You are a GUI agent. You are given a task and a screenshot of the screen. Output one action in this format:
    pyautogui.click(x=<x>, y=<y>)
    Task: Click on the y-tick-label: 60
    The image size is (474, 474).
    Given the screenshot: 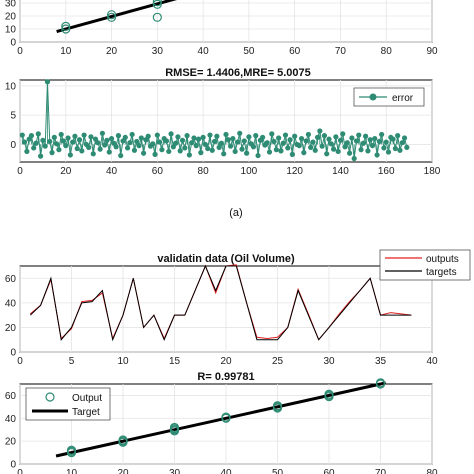 What is the action you would take?
    pyautogui.click(x=11, y=396)
    